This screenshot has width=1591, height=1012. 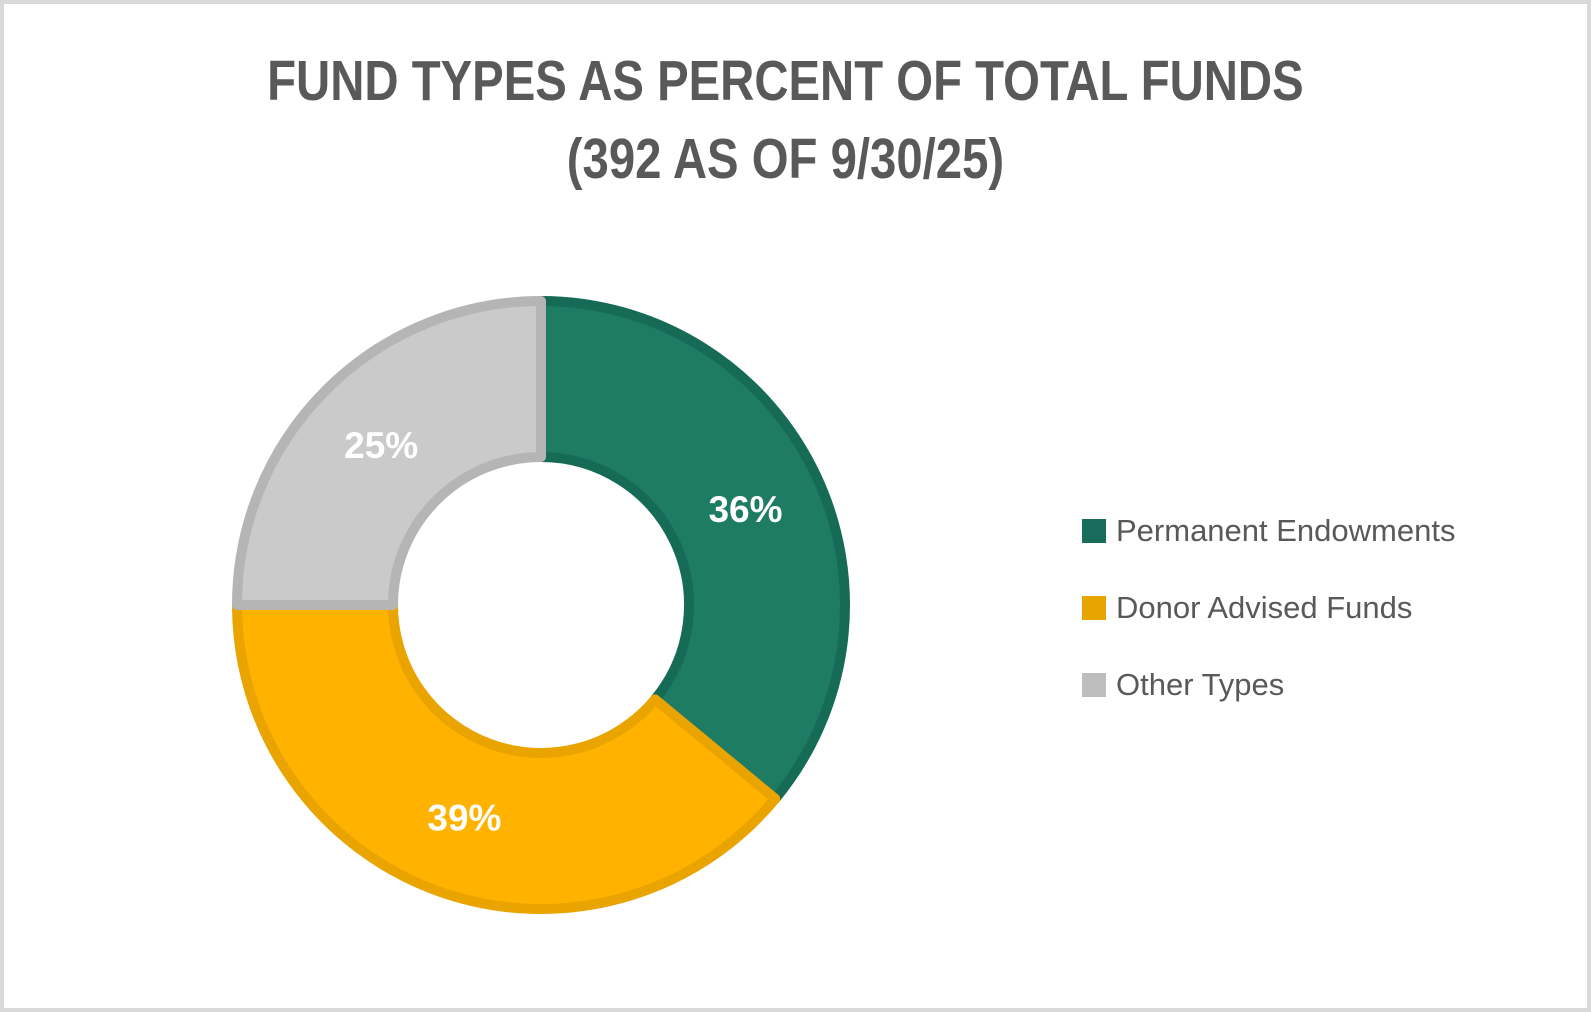 I want to click on legend-item-permanent-endowments: Permanent Endowments, so click(x=1268, y=531).